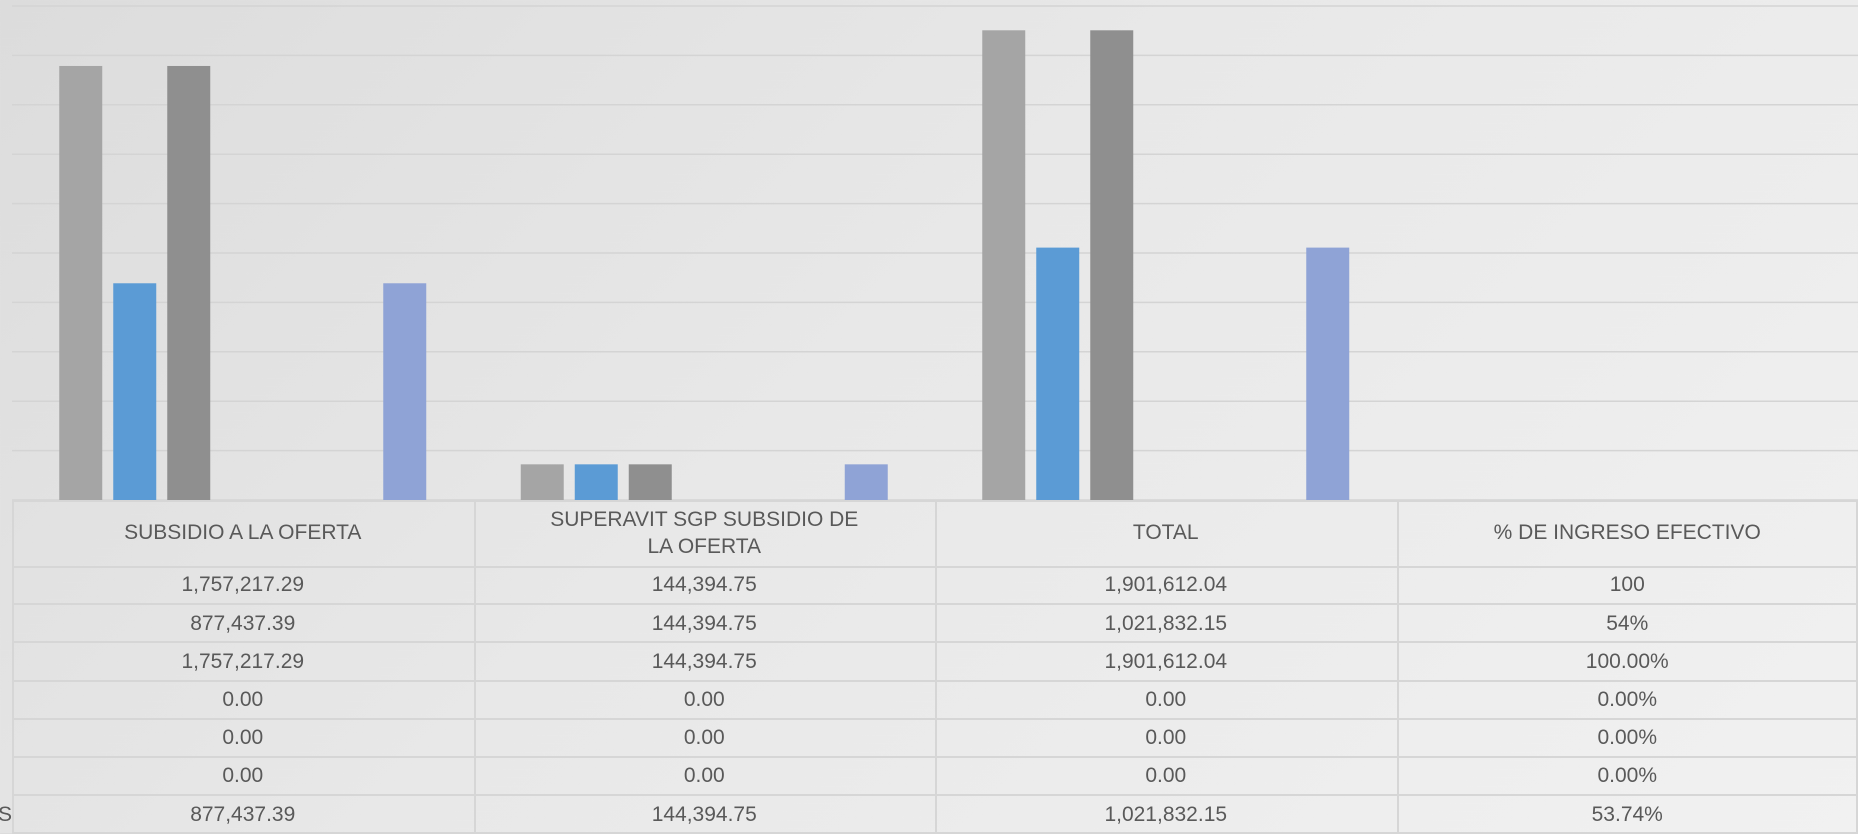 The image size is (1858, 834). I want to click on cell-text: % DE INGRESO EFECTIVO, so click(1627, 532).